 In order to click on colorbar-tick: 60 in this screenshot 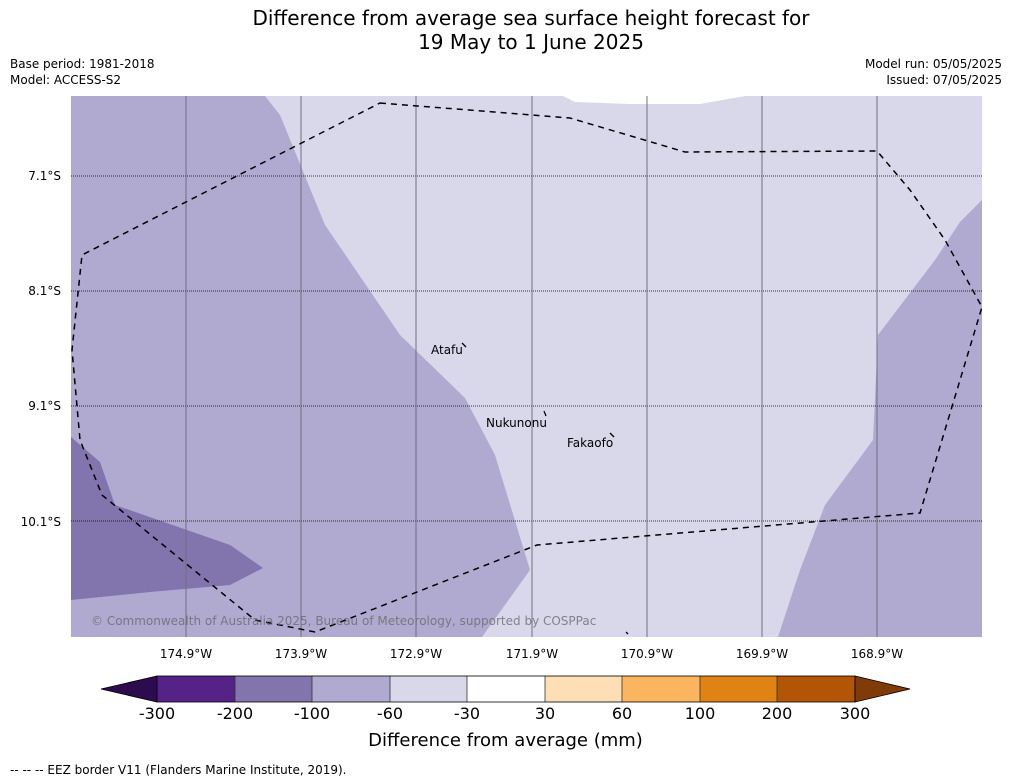, I will do `click(622, 713)`.